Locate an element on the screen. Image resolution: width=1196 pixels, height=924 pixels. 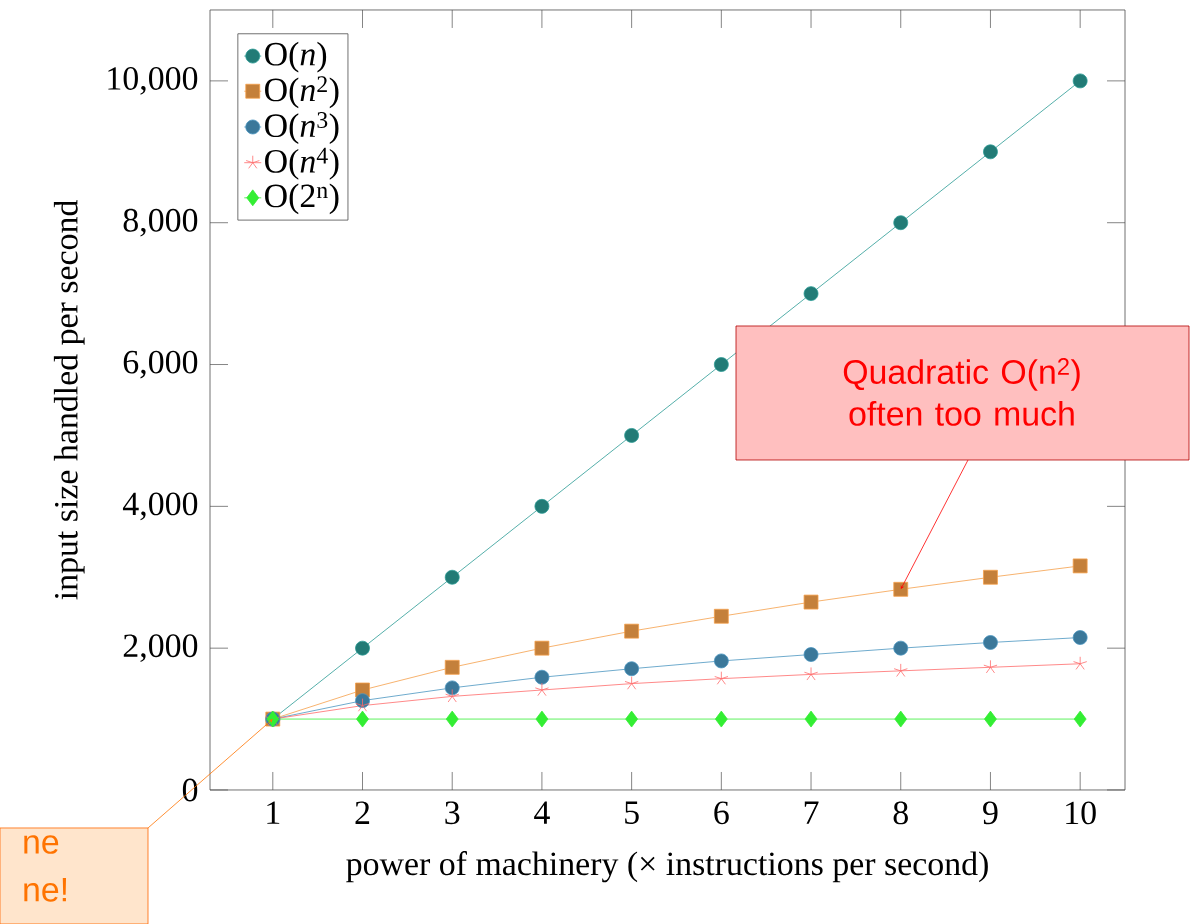
y-tick-label: 8,000 is located at coordinates (160, 222).